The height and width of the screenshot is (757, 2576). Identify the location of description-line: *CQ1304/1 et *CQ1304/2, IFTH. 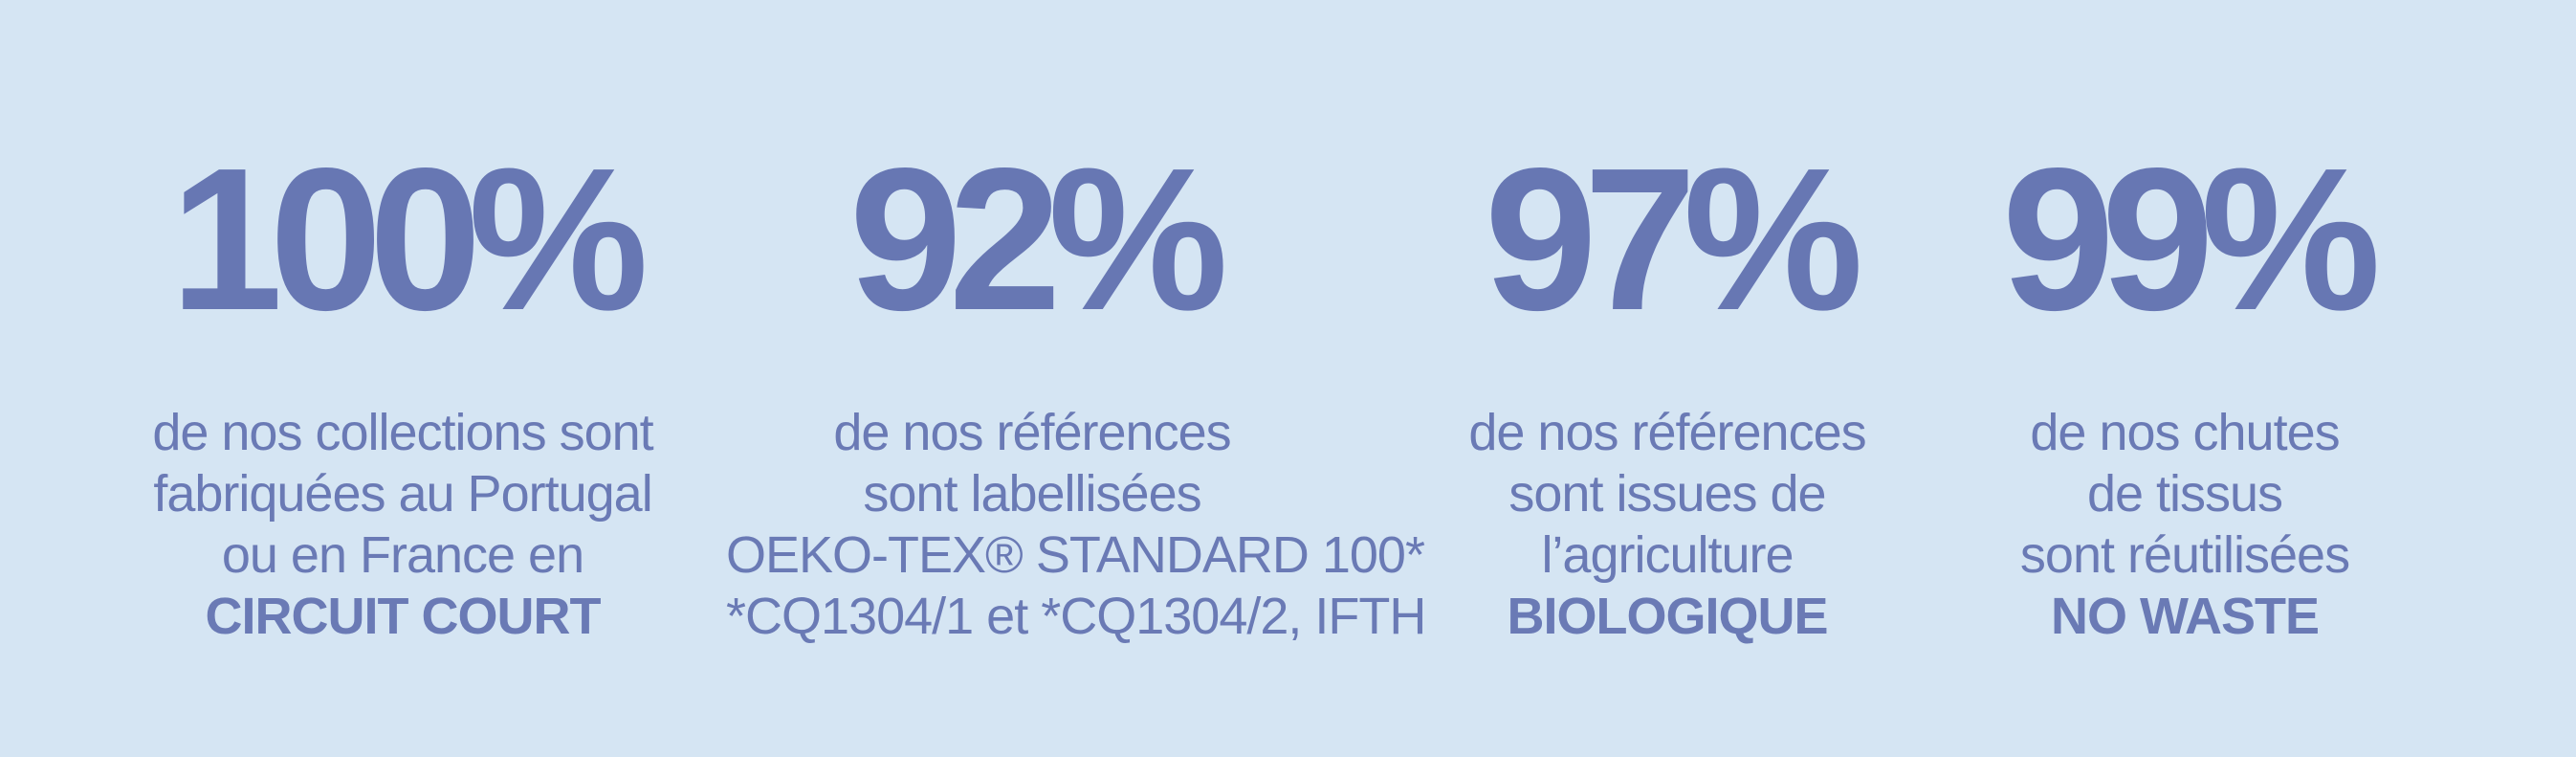
(1076, 616).